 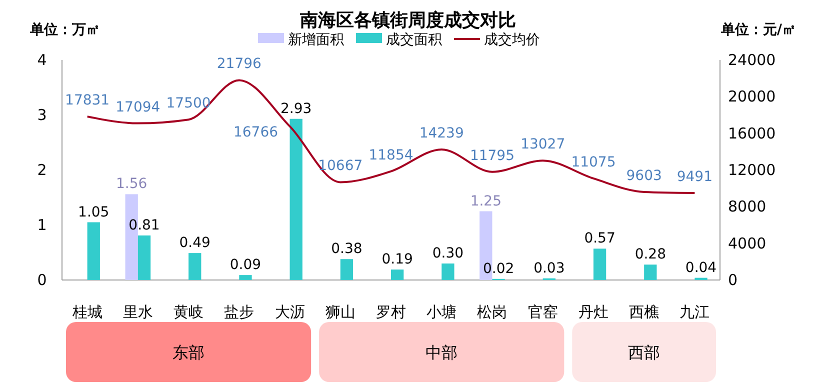 What do you see at coordinates (391, 155) in the screenshot?
I see `data-label: 11854` at bounding box center [391, 155].